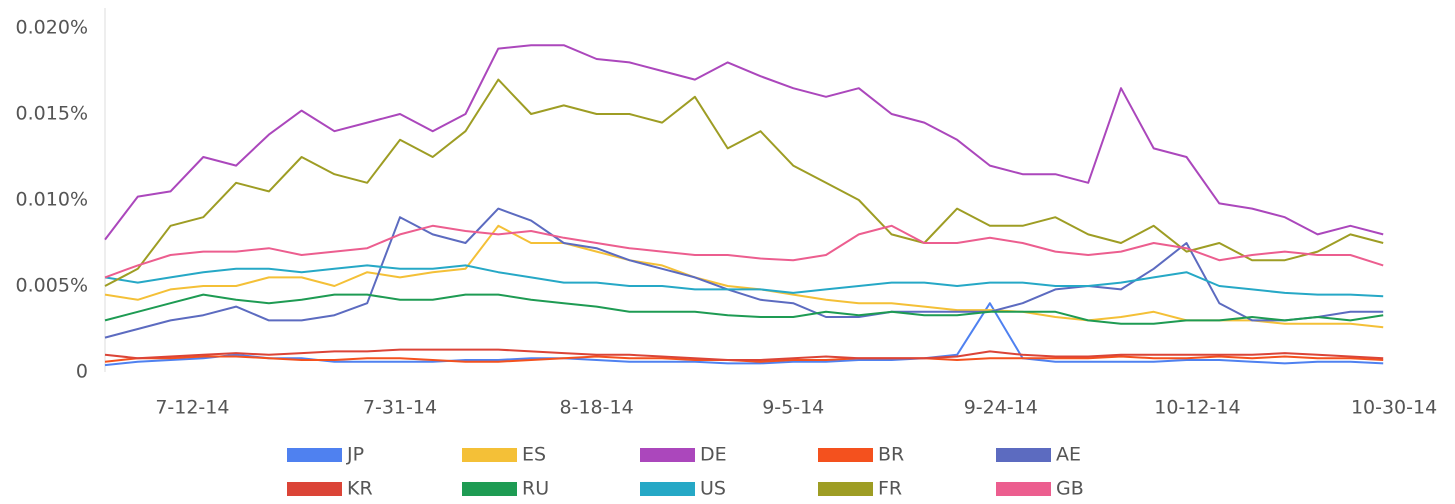  I want to click on y-tick-label: 0.015%, so click(52, 114).